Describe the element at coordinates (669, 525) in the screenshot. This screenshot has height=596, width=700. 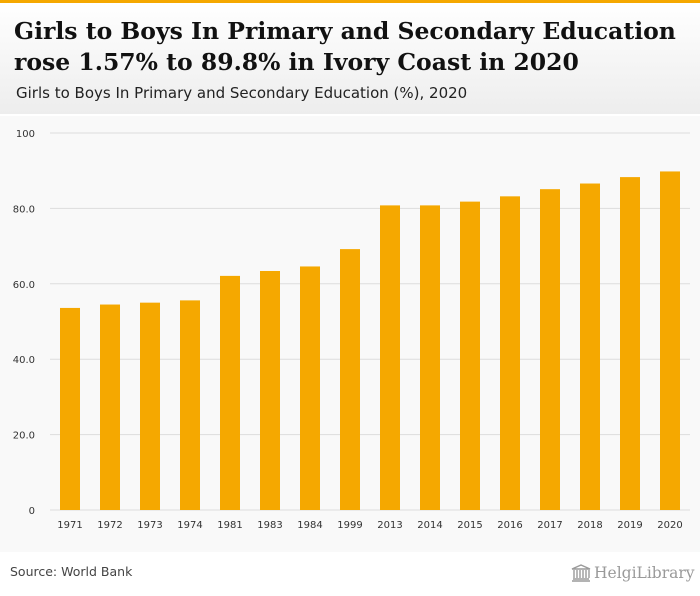
I see `x-tick-label: 2020` at that location.